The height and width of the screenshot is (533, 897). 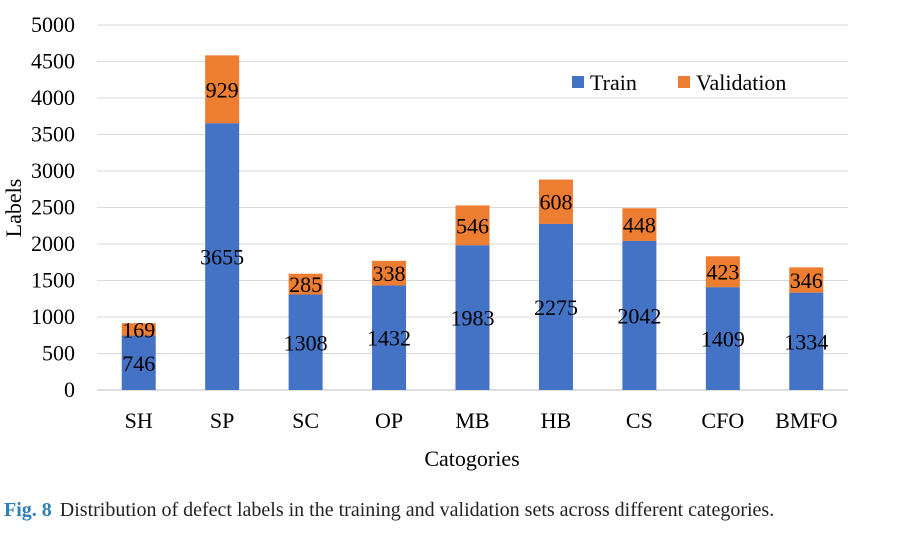 I want to click on y-tick-label: 500, so click(x=58, y=353).